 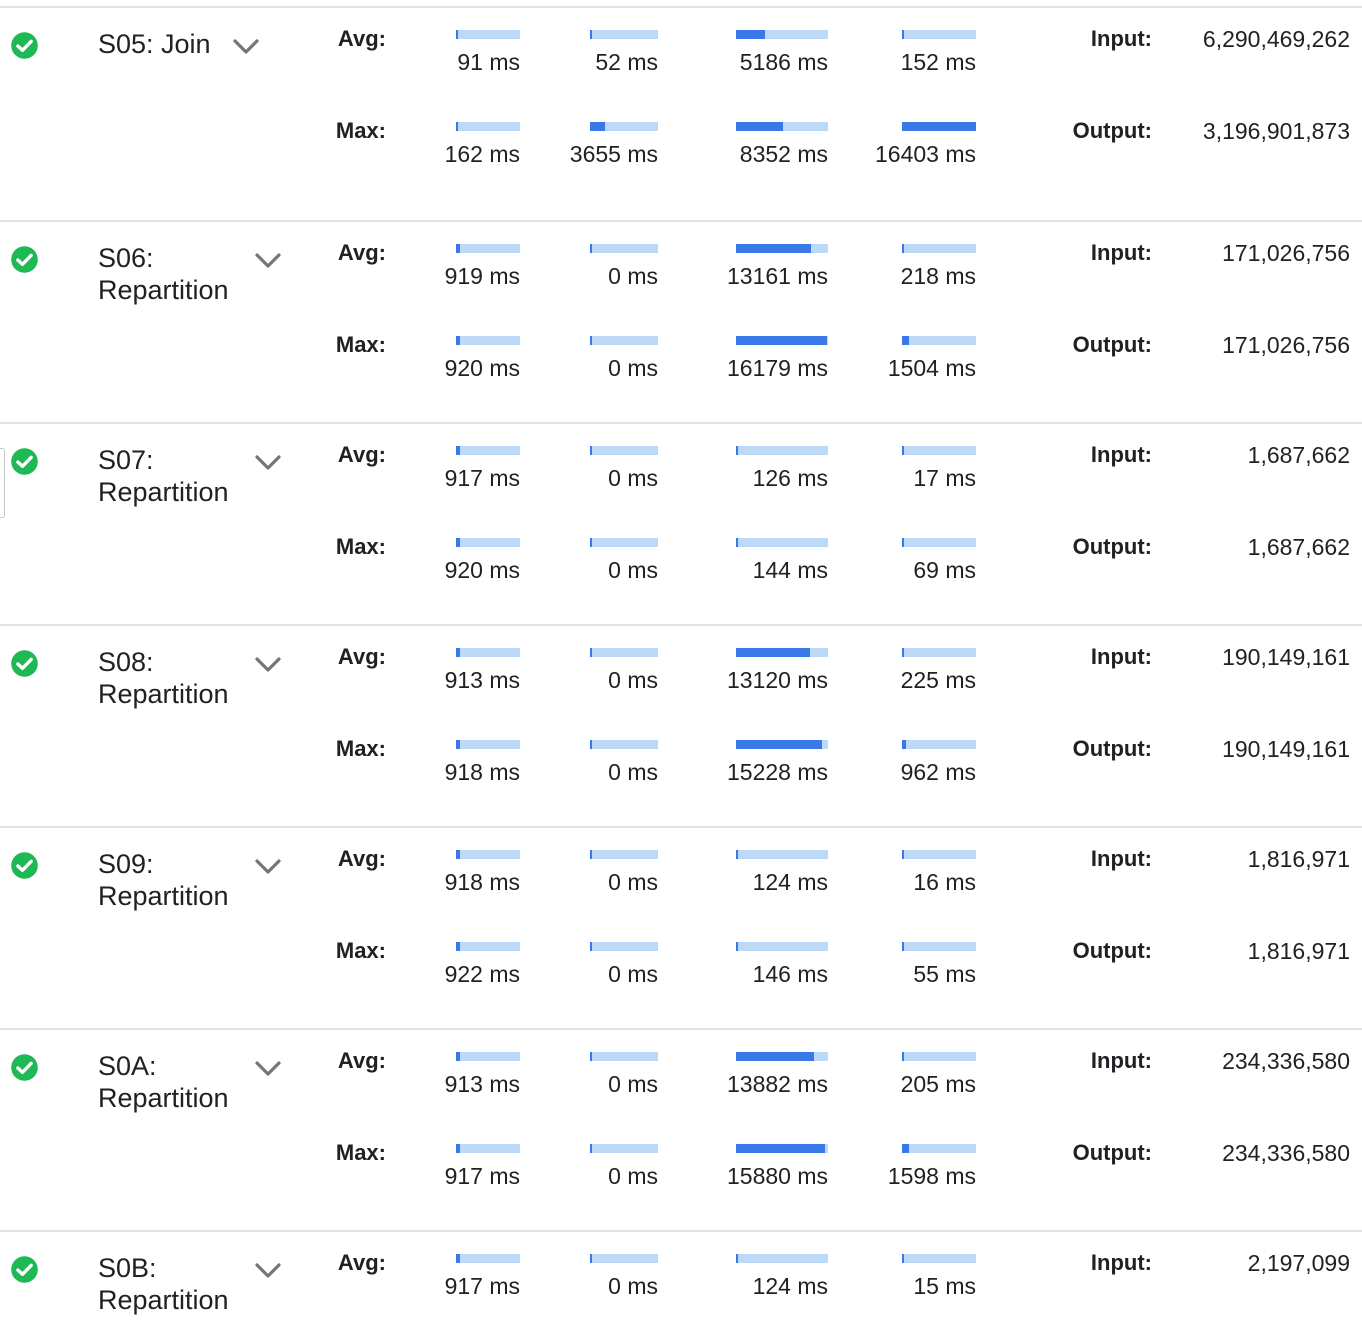 I want to click on timing-value: 17 ms, so click(x=944, y=478).